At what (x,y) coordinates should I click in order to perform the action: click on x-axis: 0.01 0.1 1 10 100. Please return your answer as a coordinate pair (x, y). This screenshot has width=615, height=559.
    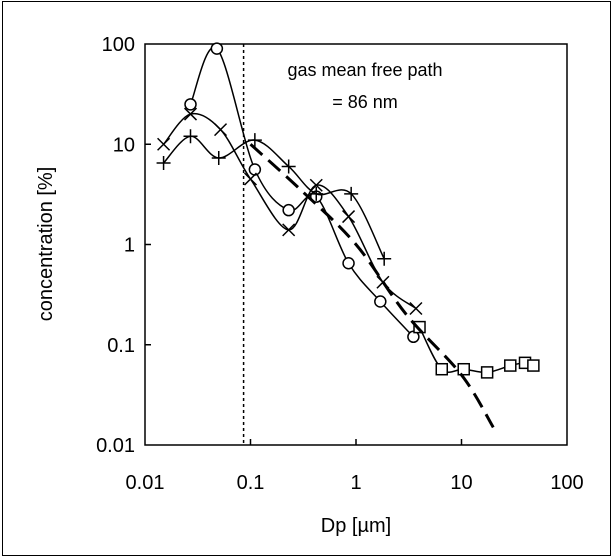
    Looking at the image, I should click on (355, 466).